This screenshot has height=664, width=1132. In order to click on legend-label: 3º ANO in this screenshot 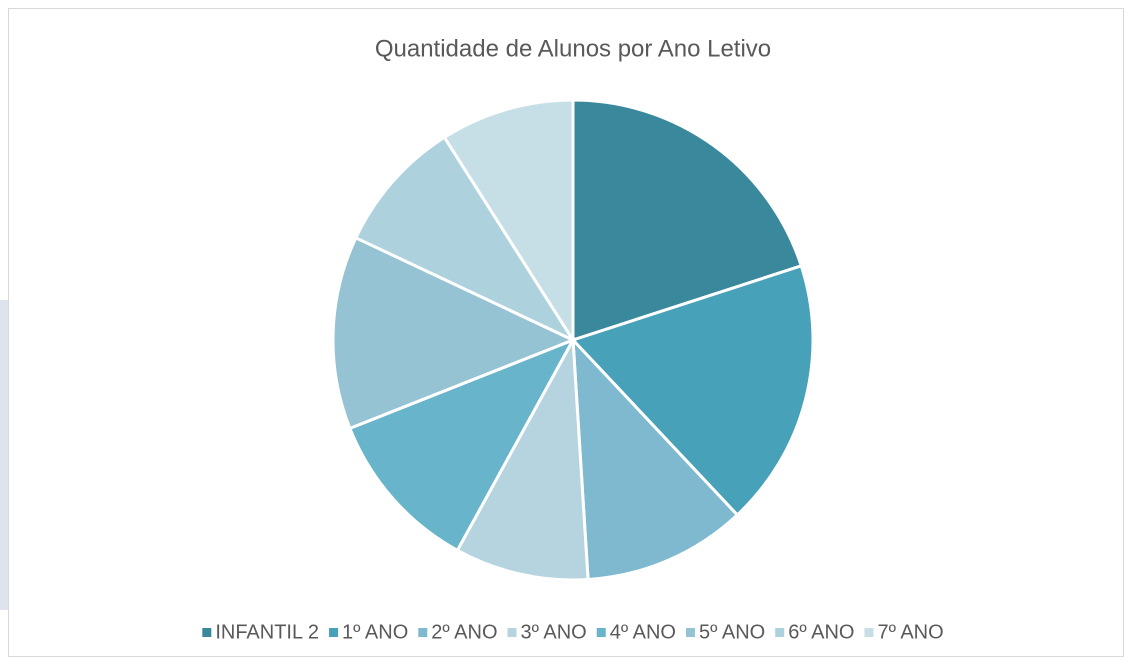, I will do `click(554, 632)`.